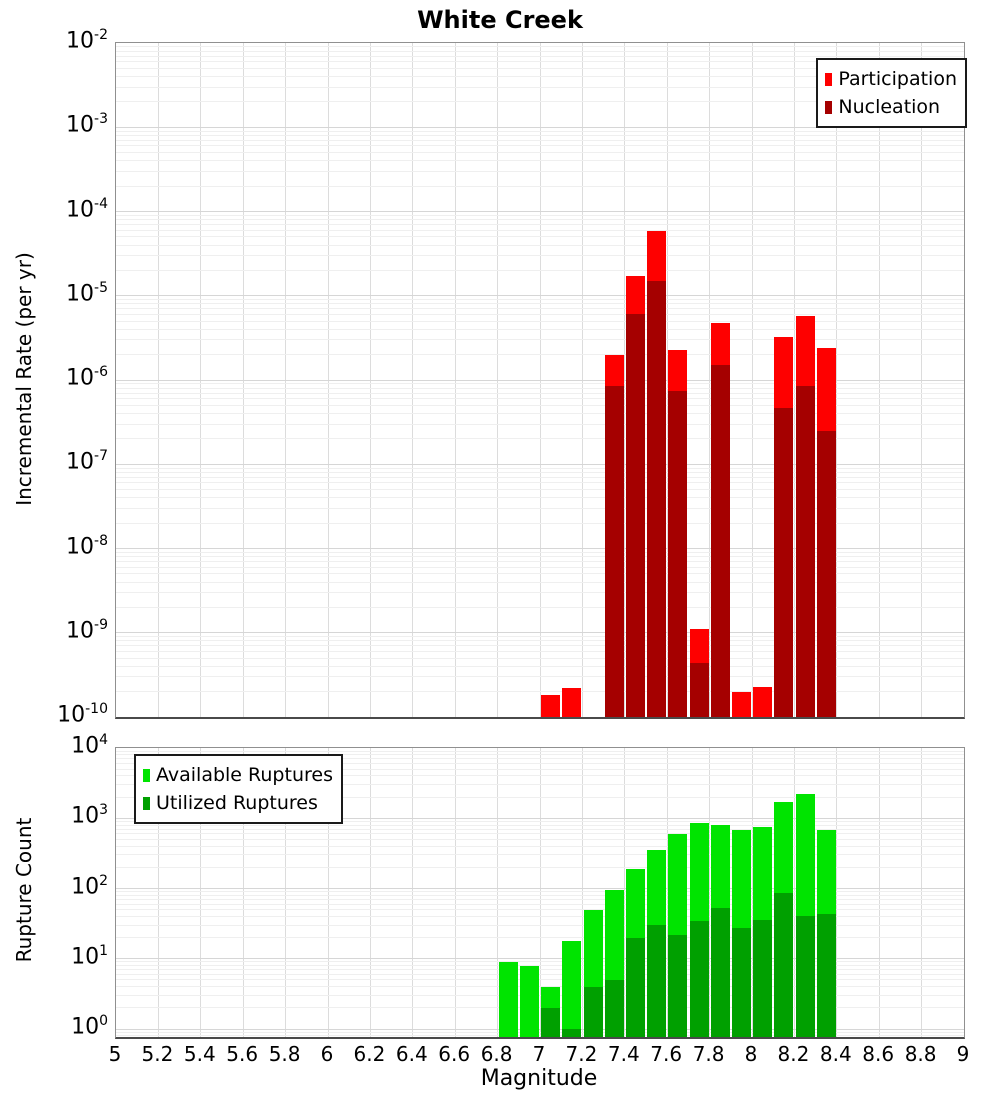 This screenshot has width=1000, height=1100. What do you see at coordinates (89, 815) in the screenshot?
I see `y-tick-label: 10³` at bounding box center [89, 815].